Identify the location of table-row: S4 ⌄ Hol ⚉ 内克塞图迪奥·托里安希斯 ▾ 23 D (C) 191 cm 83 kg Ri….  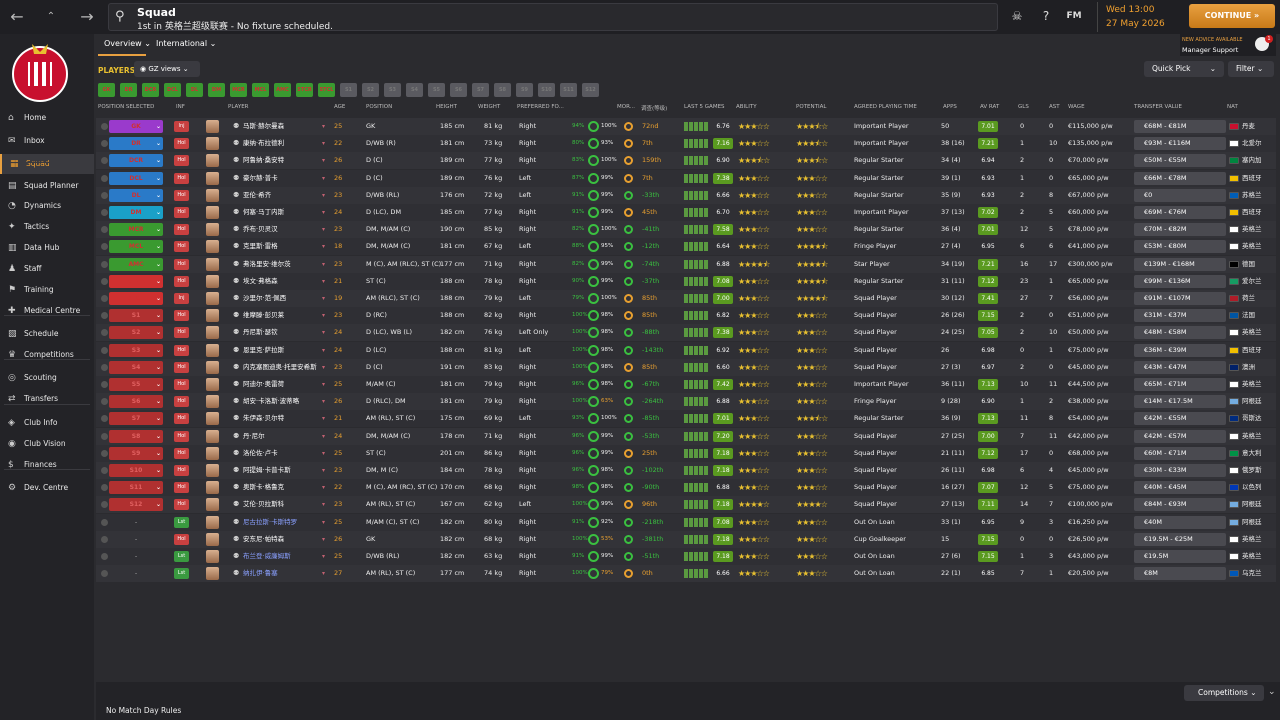
(686, 367).